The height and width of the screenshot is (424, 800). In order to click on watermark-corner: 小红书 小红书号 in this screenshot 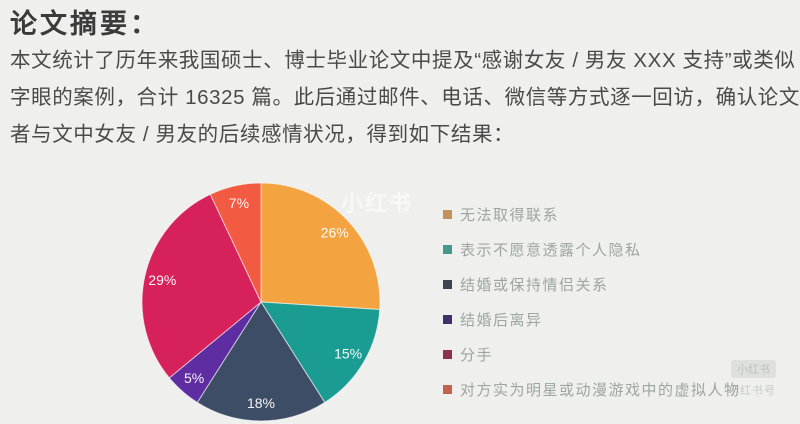, I will do `click(752, 379)`.